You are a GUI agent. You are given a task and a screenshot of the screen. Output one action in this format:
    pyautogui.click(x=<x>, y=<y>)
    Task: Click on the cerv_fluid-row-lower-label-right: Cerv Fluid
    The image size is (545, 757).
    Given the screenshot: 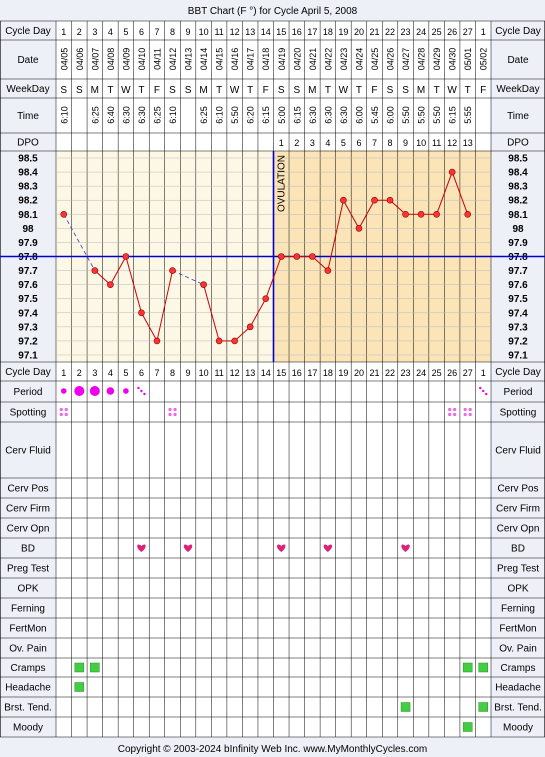 What is the action you would take?
    pyautogui.click(x=518, y=451)
    